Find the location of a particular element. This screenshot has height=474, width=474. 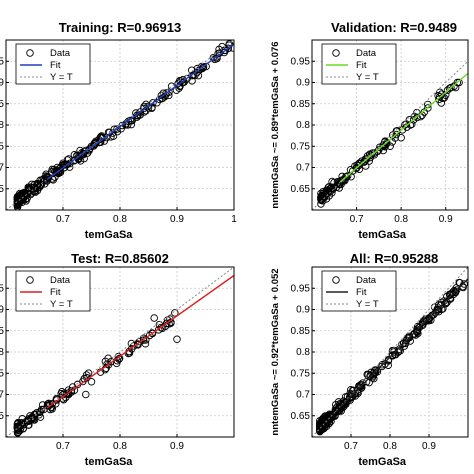

chart-title: All: R=0.95288 is located at coordinates (394, 258).